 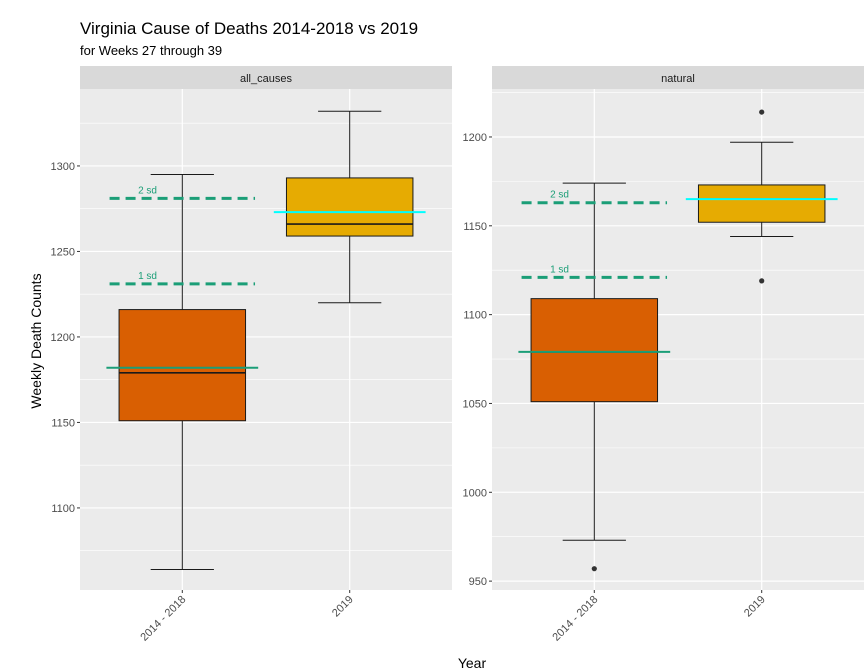 What do you see at coordinates (472, 663) in the screenshot?
I see `x-axis-title: Year` at bounding box center [472, 663].